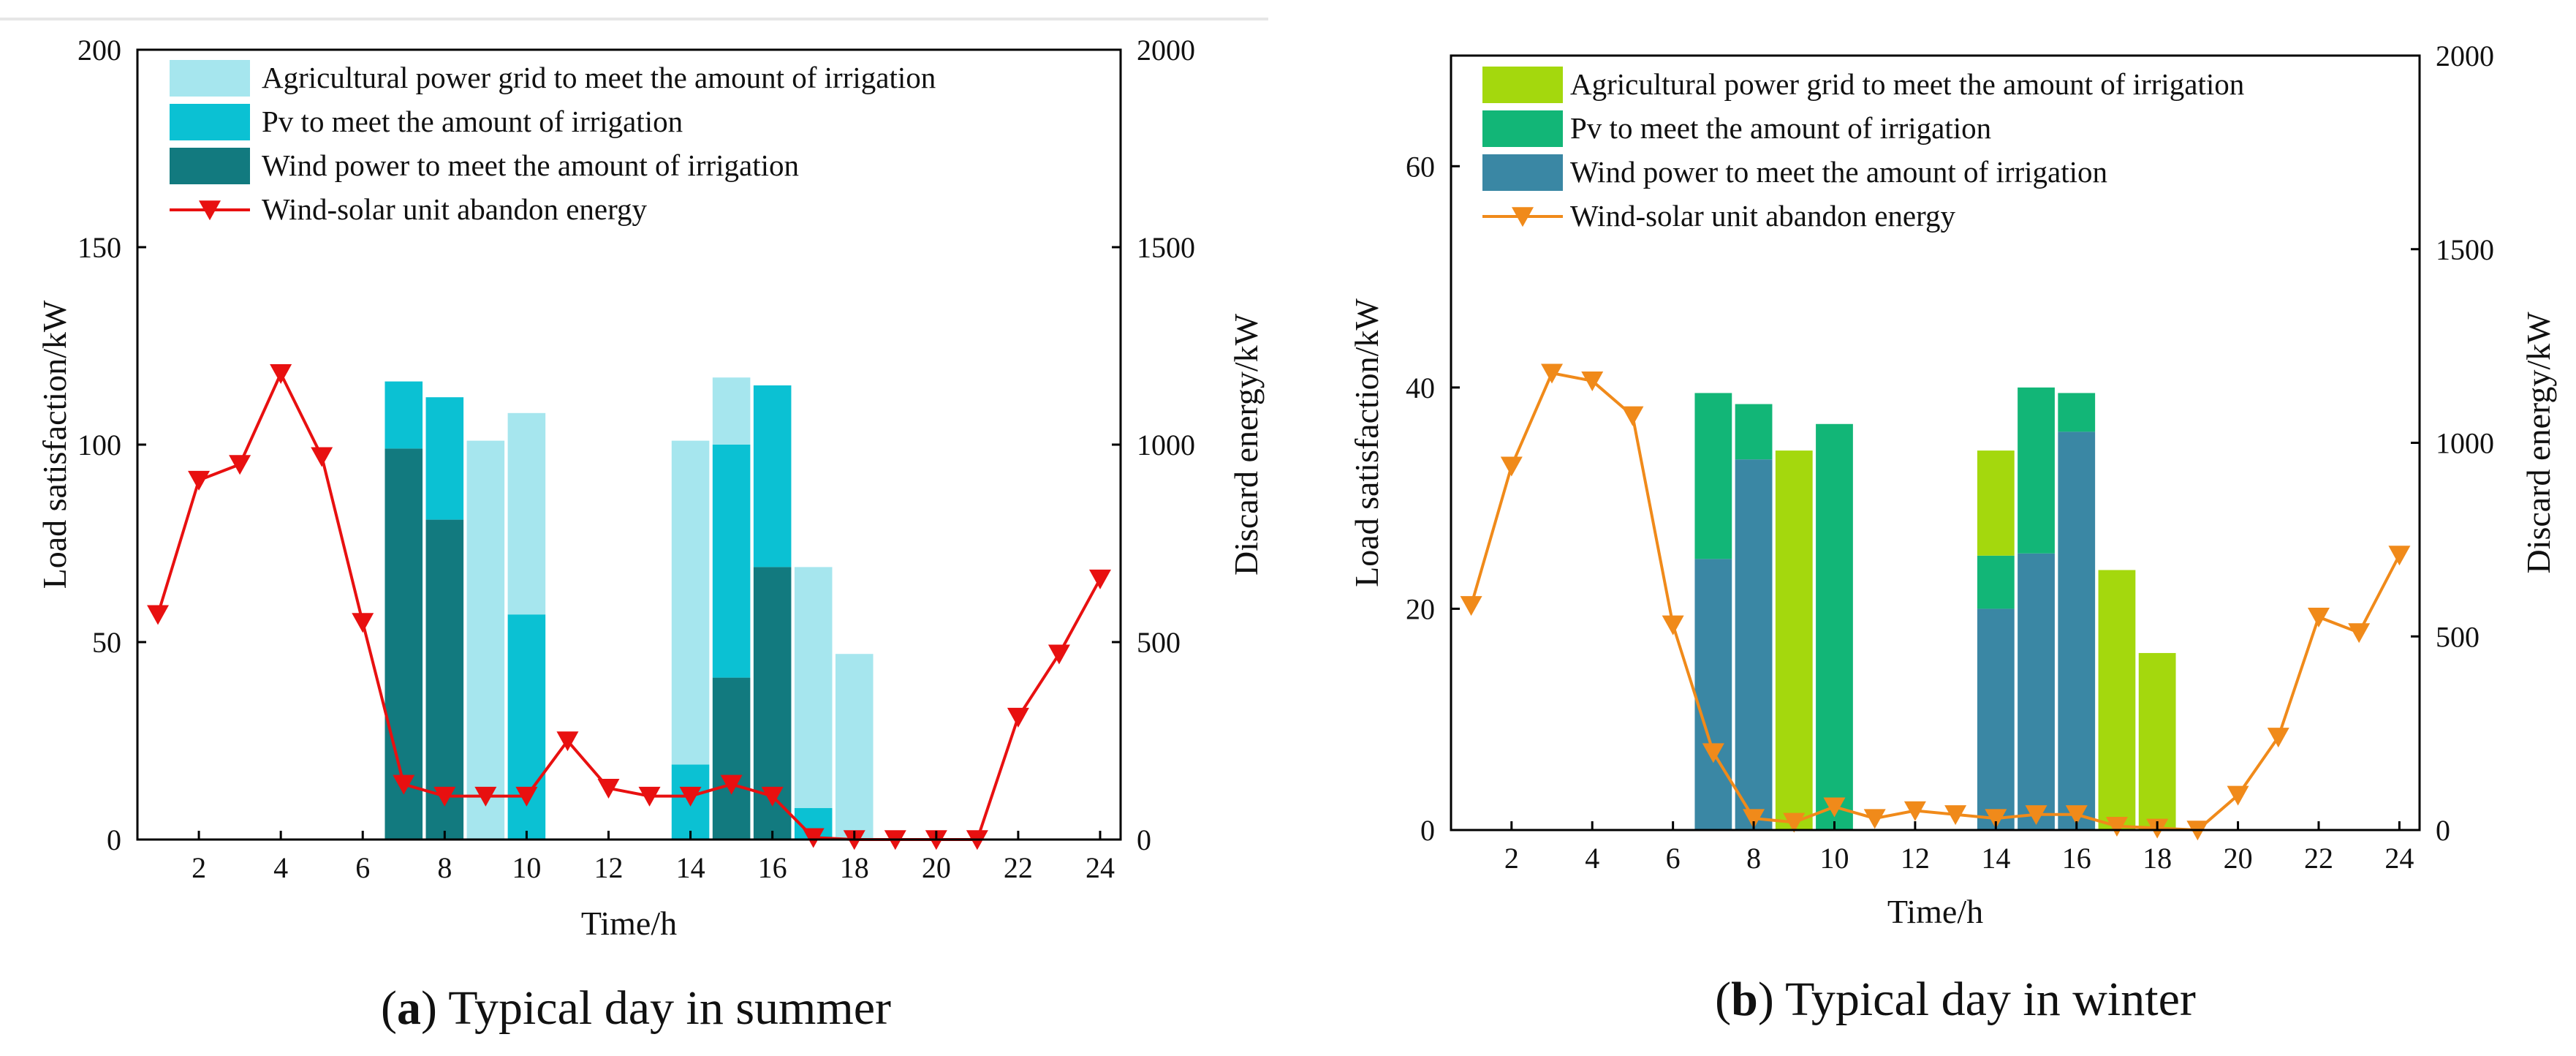 This screenshot has width=2576, height=1056. Describe the element at coordinates (2465, 443) in the screenshot. I see `y2-tick-label: 1000` at that location.